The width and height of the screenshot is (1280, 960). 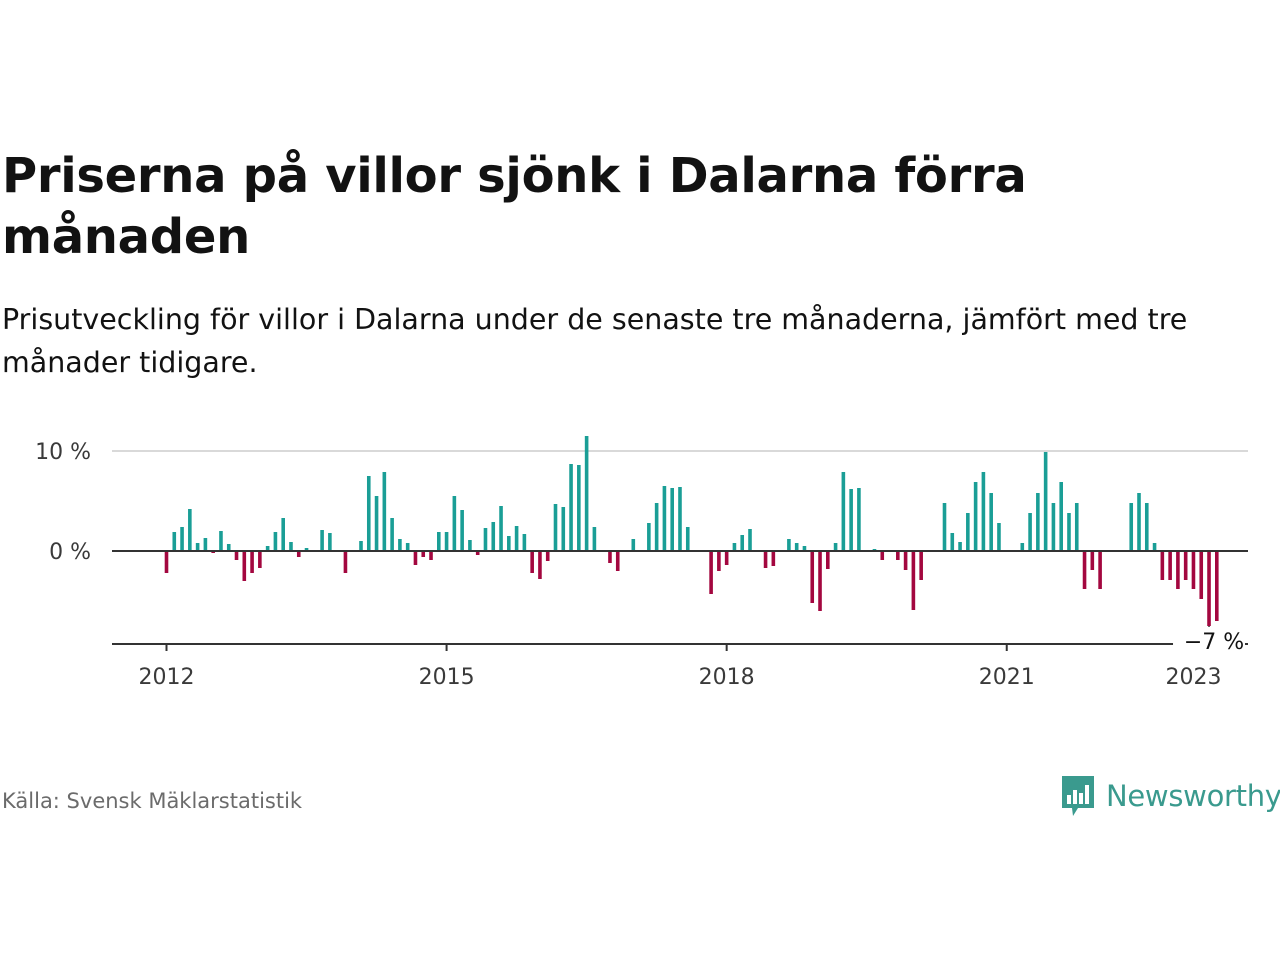 I want to click on annotation: −7 %, so click(x=1209, y=640).